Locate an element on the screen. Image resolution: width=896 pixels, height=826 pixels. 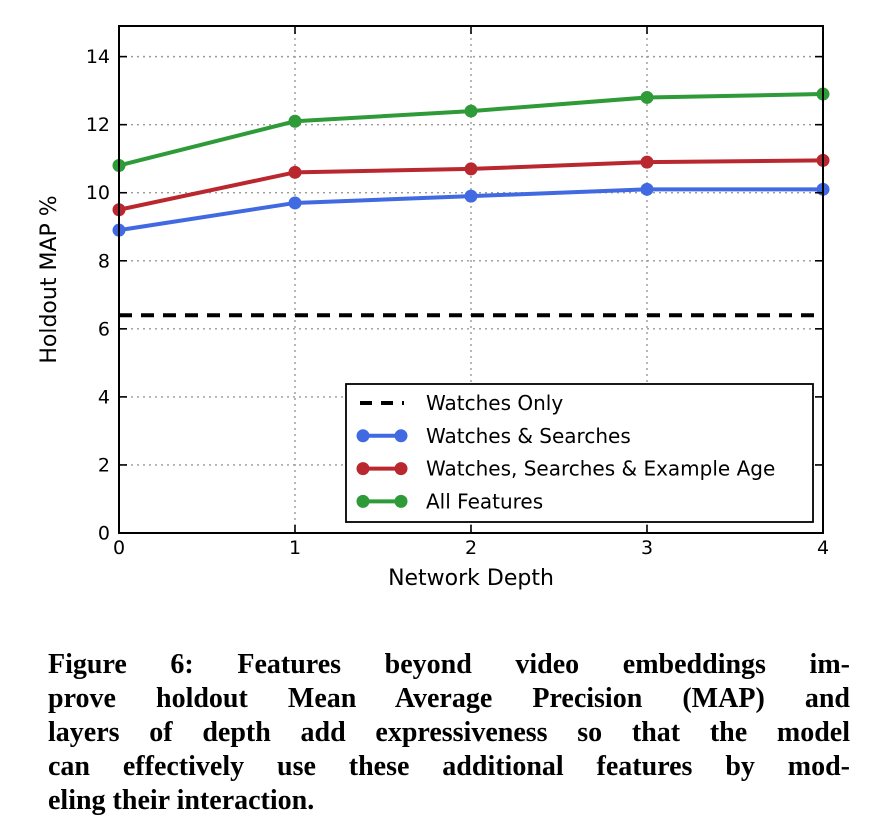
legend-label-watches-searches-example-age: Watches, Searches & Example Age is located at coordinates (600, 469).